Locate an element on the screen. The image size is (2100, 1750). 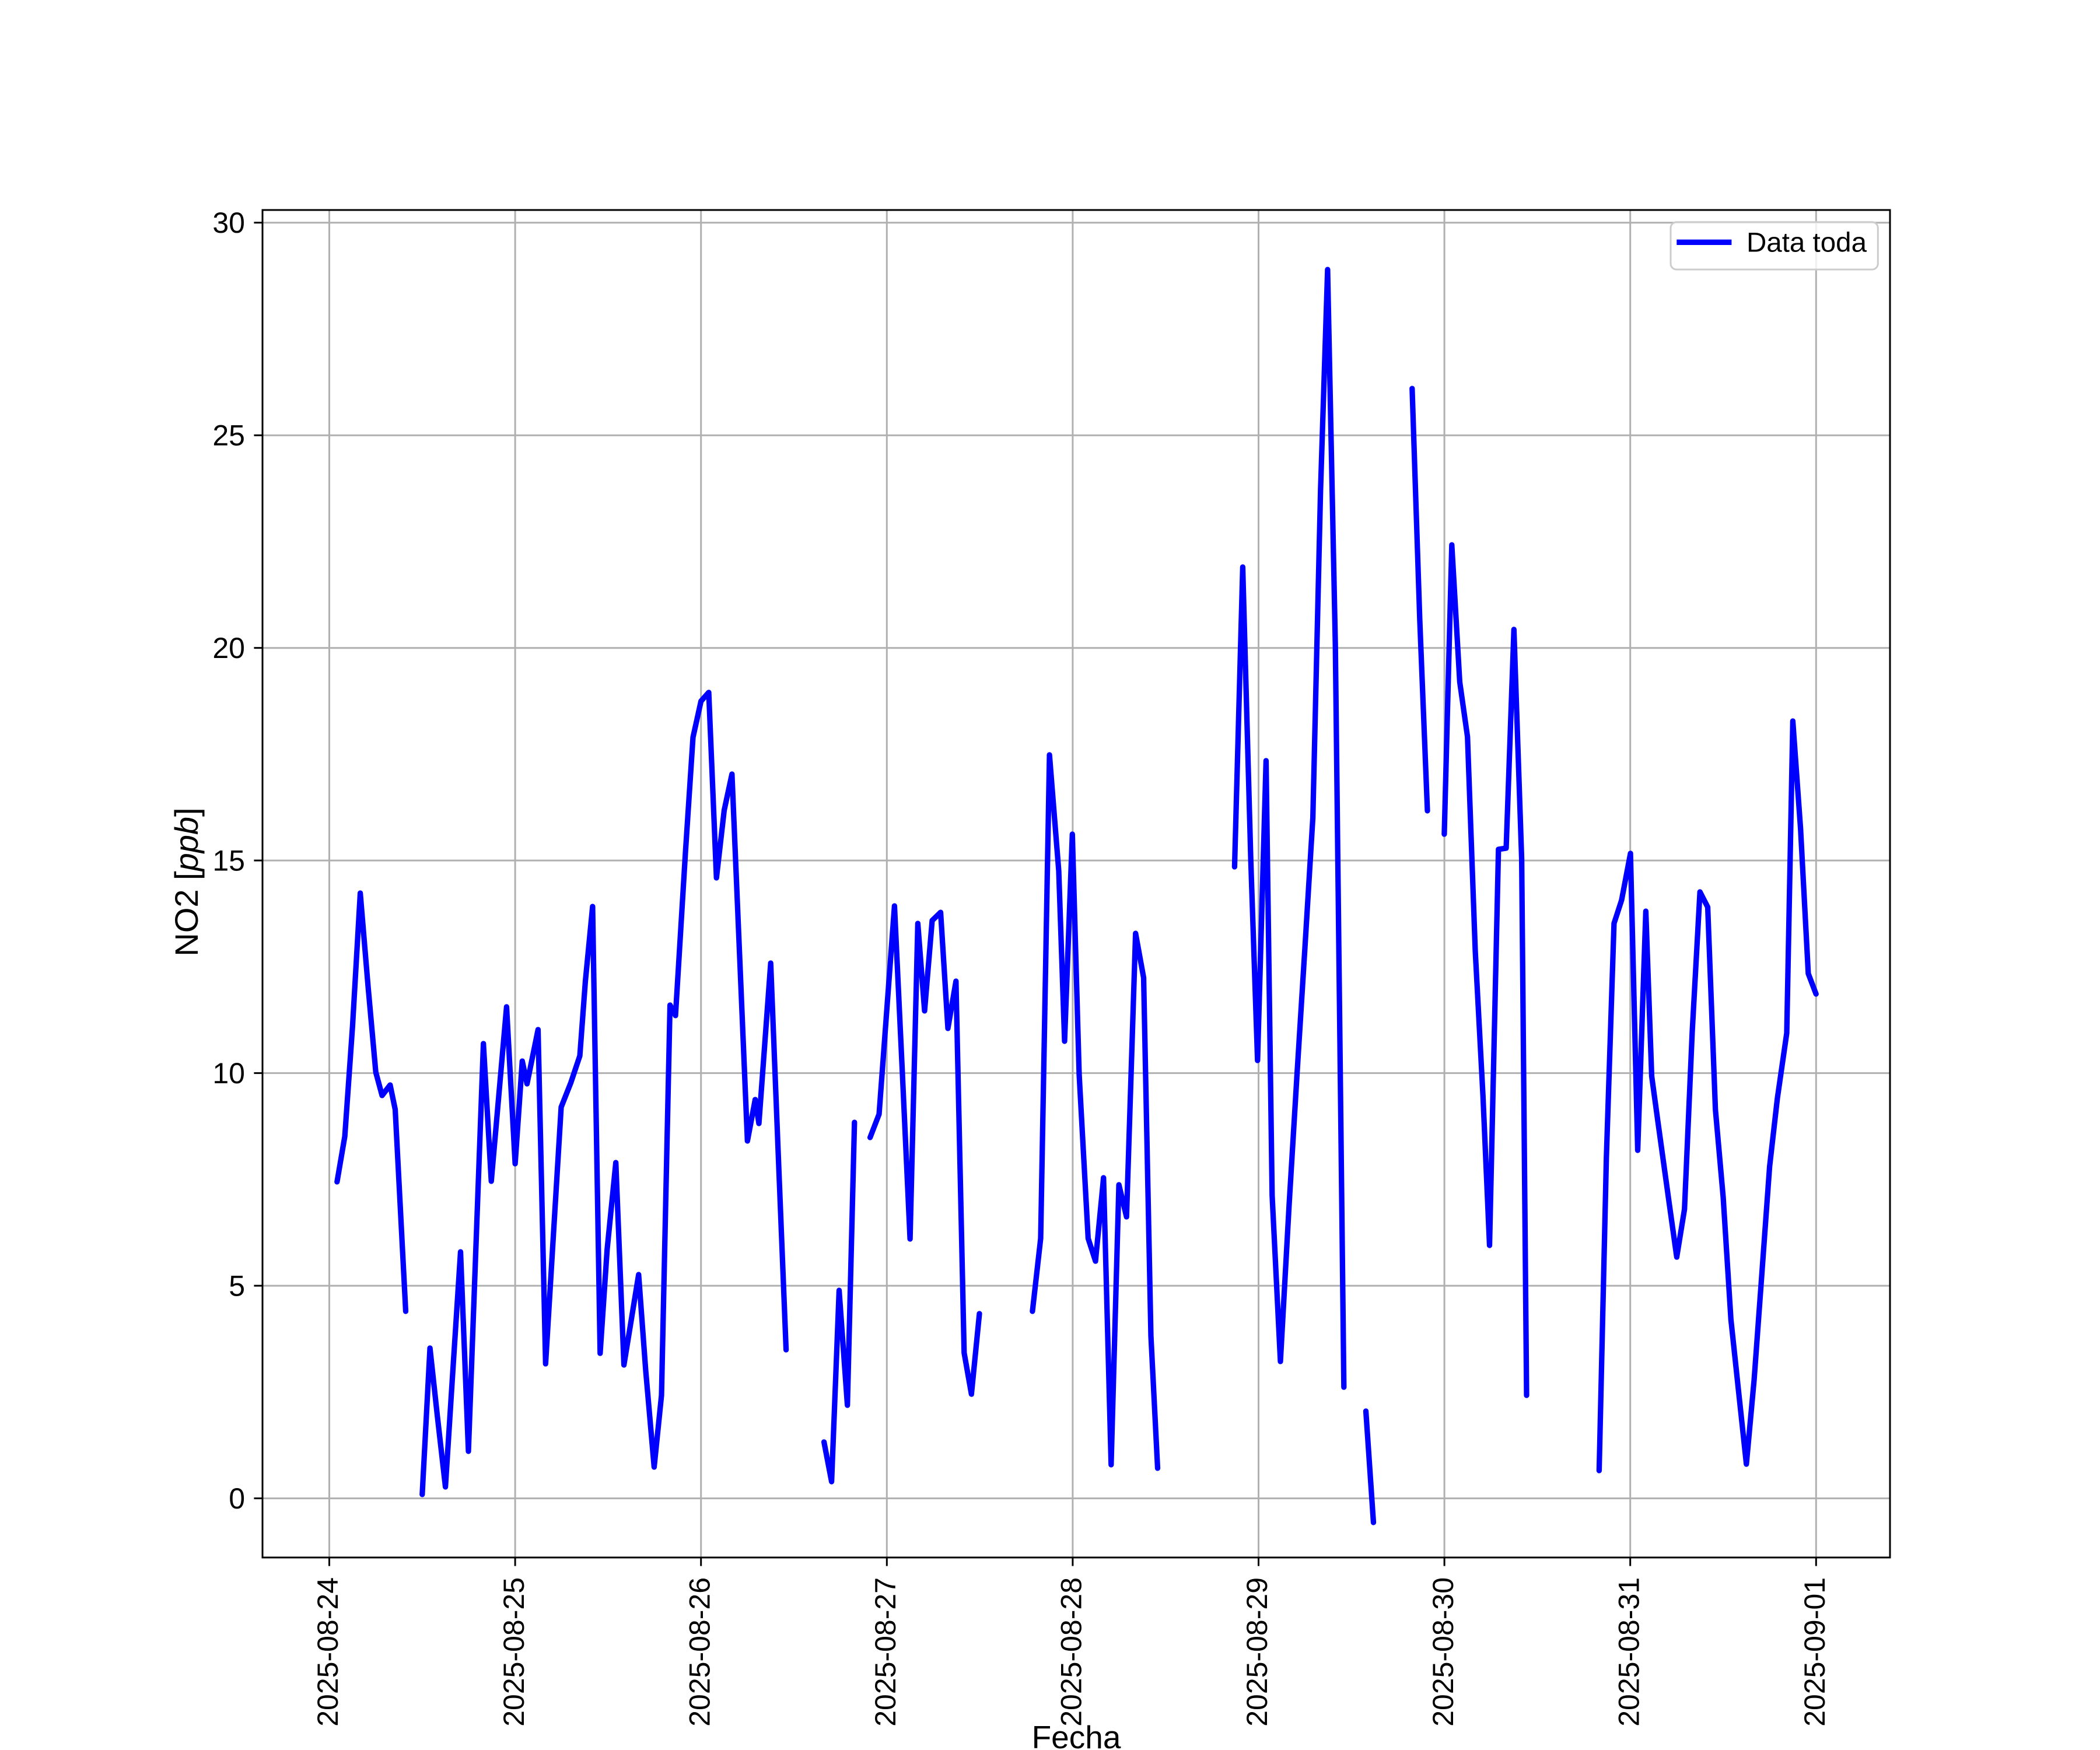
svg-text: 20 is located at coordinates (228, 648).